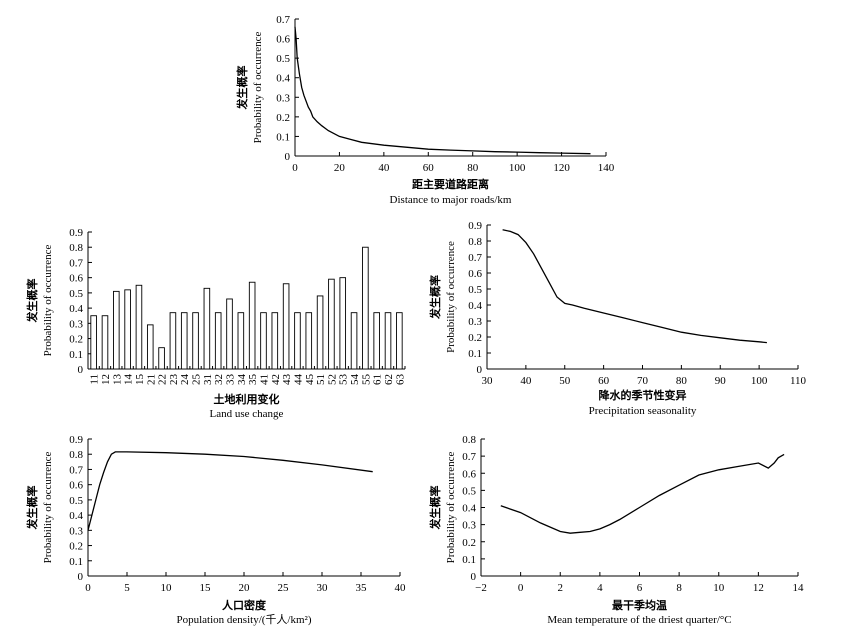 The width and height of the screenshot is (842, 634). What do you see at coordinates (389, 379) in the screenshot?
I see `x-tick-label: 62` at bounding box center [389, 379].